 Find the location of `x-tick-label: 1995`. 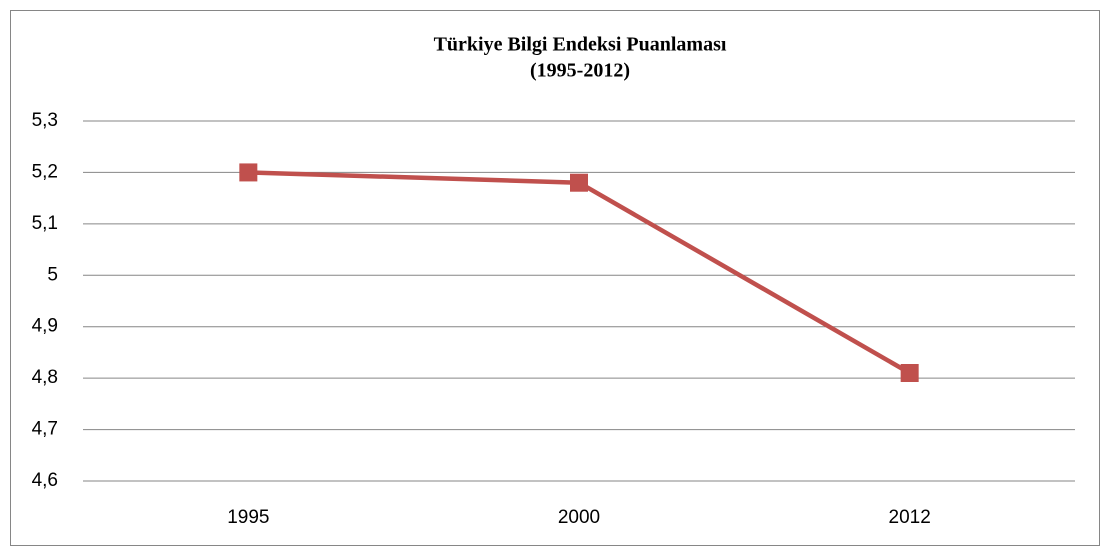

x-tick-label: 1995 is located at coordinates (248, 517).